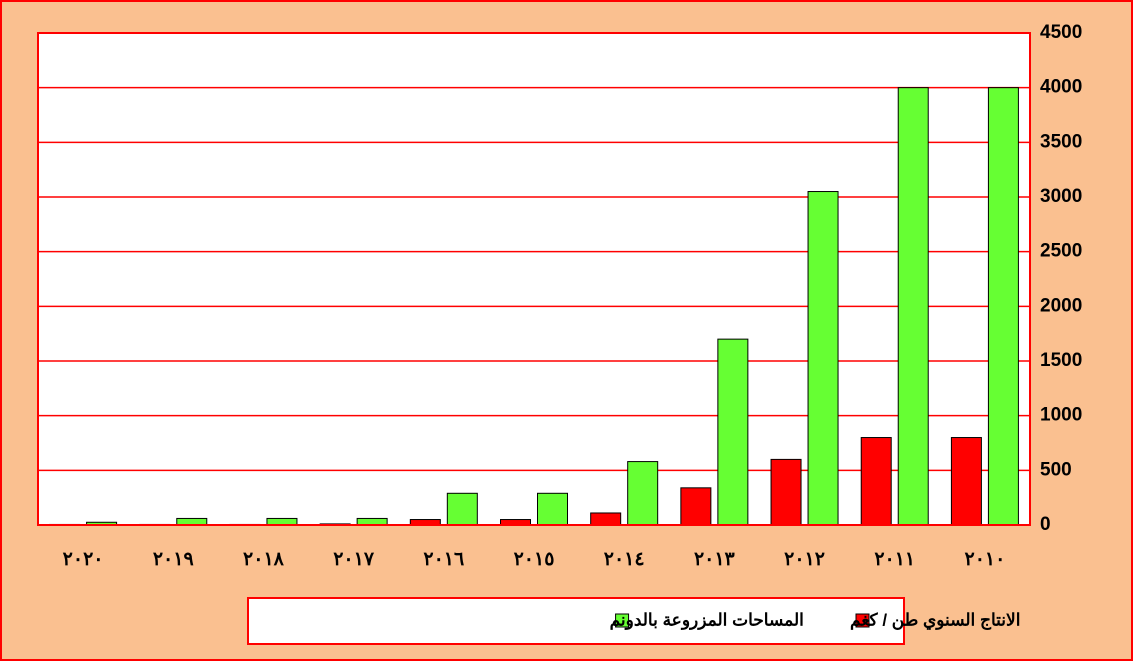 Image resolution: width=1133 pixels, height=661 pixels. Describe the element at coordinates (1061, 251) in the screenshot. I see `y-tick-label: 2500` at that location.